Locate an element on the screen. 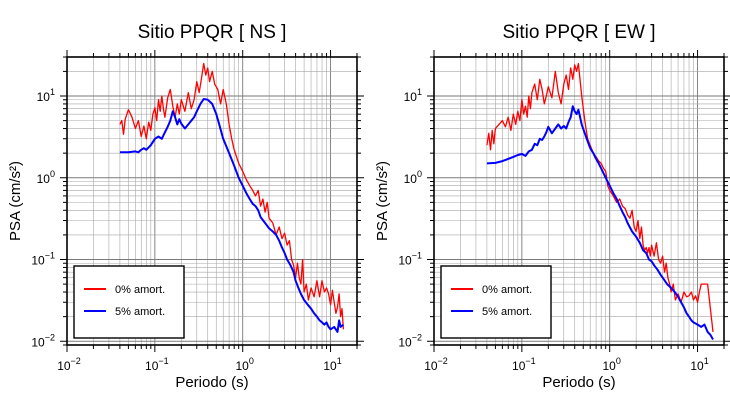 The height and width of the screenshot is (405, 730). chart-title: Sitio PPQR [ NS ] is located at coordinates (212, 32).